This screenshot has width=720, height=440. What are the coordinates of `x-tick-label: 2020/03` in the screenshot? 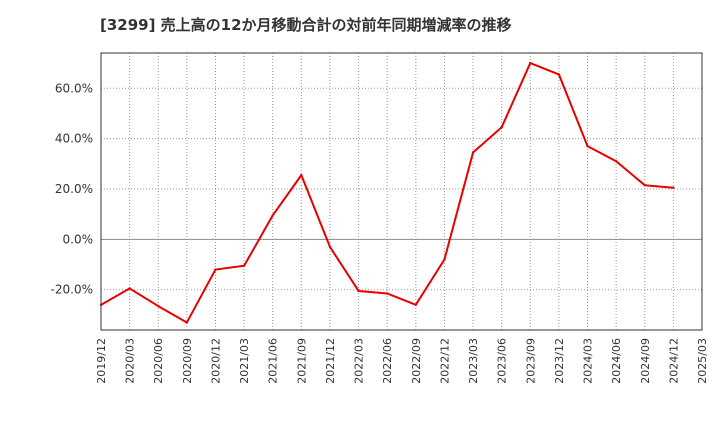 It's located at (130, 361).